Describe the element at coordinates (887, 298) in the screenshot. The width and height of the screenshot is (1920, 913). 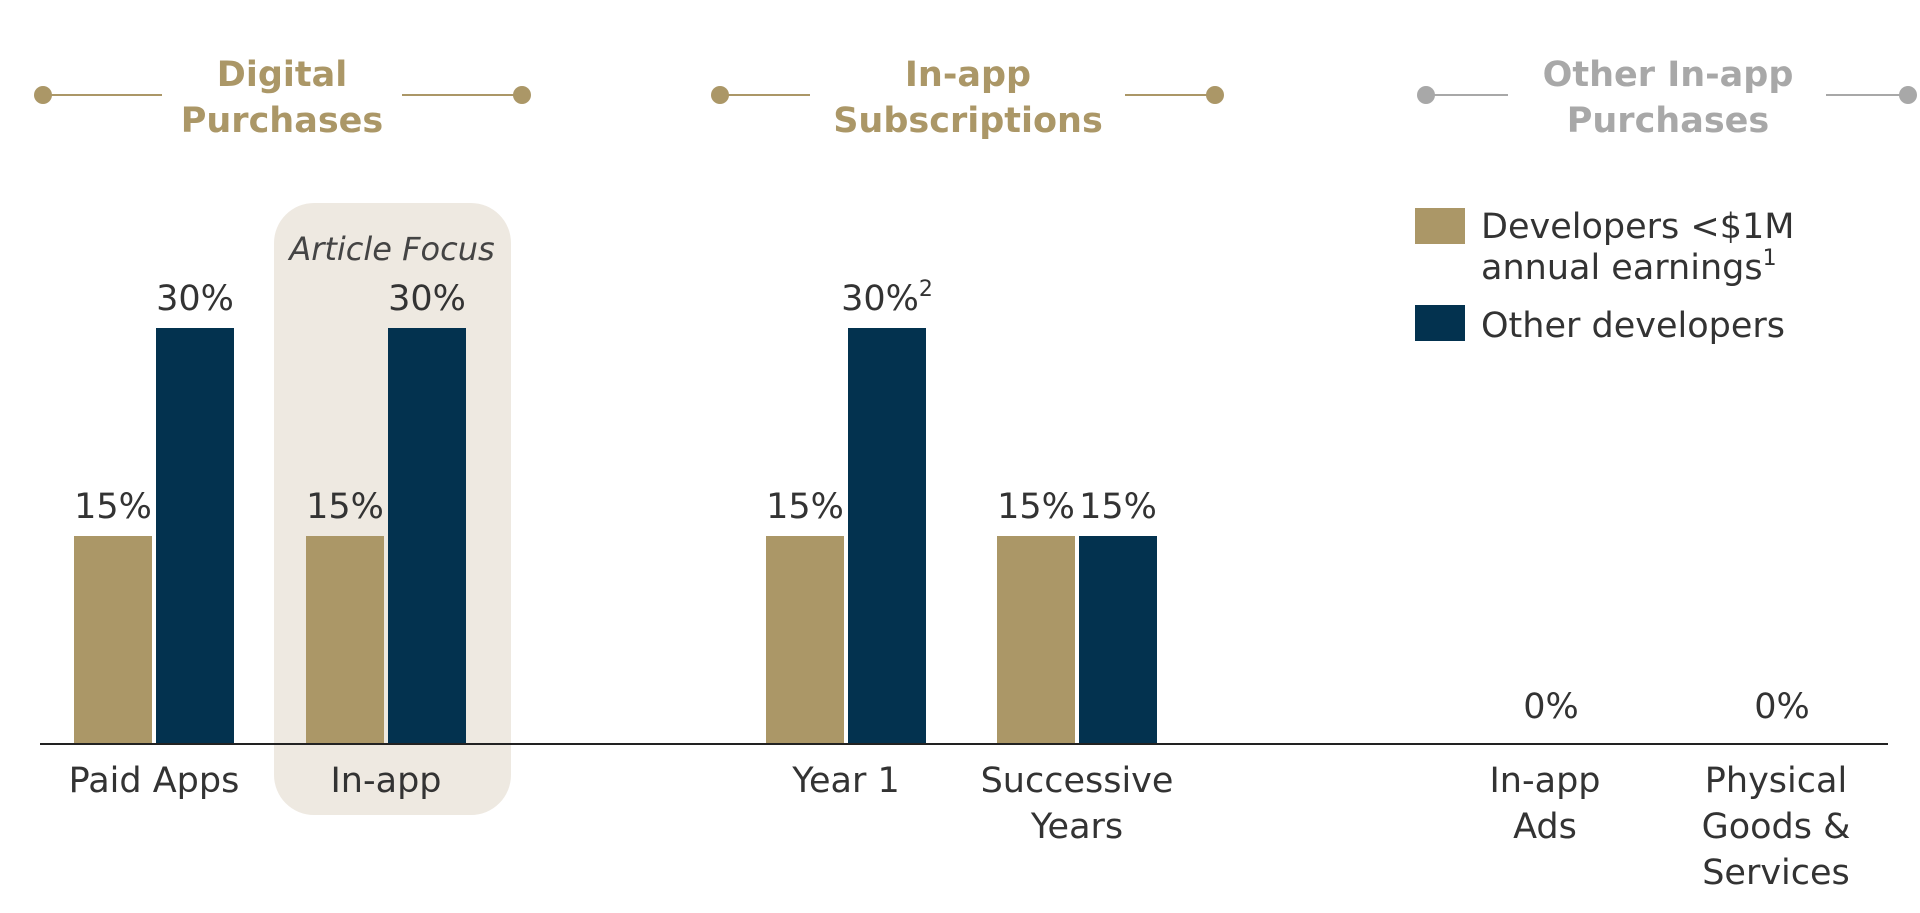
I see `value-label: 30%2` at that location.